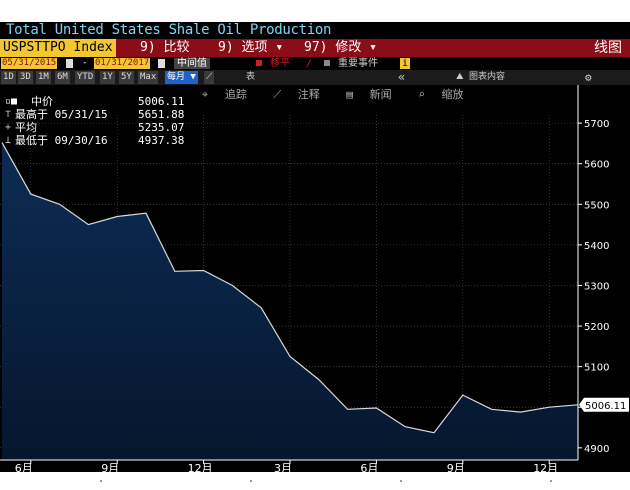 The image size is (630, 490). Describe the element at coordinates (373, 47) in the screenshot. I see `edit-dropdown-icon: ▾` at that location.